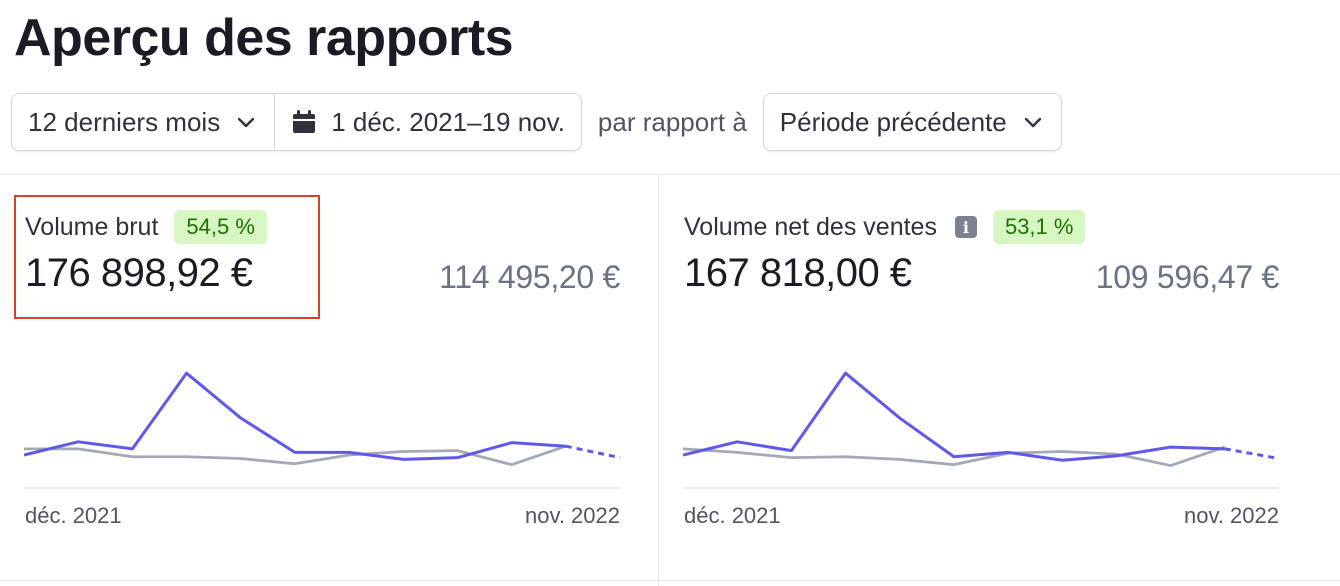  Describe the element at coordinates (893, 121) in the screenshot. I see `compare-period-label: Période précédente` at that location.